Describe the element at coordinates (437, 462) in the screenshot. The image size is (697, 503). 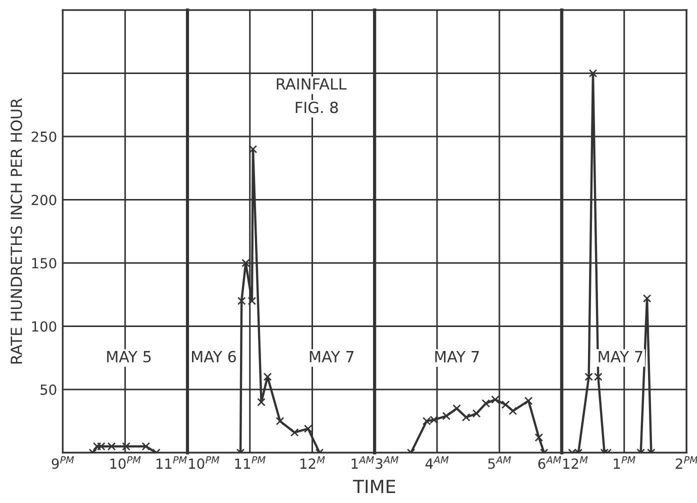
I see `x-tick-label: 4$^{AM}$` at that location.